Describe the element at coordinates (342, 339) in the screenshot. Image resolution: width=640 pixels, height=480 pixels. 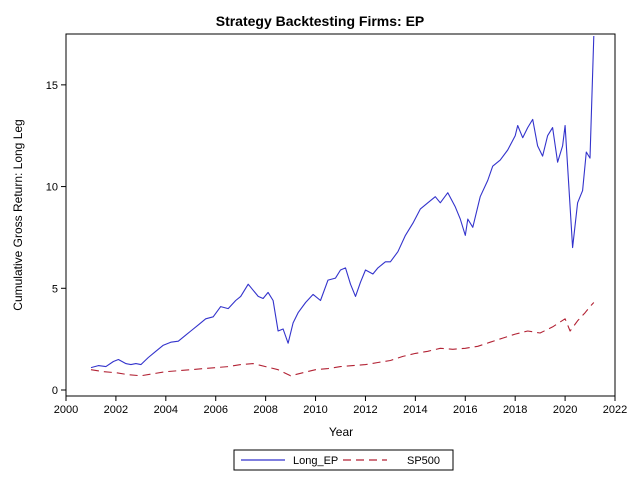
I see `series-line-sp500` at that location.